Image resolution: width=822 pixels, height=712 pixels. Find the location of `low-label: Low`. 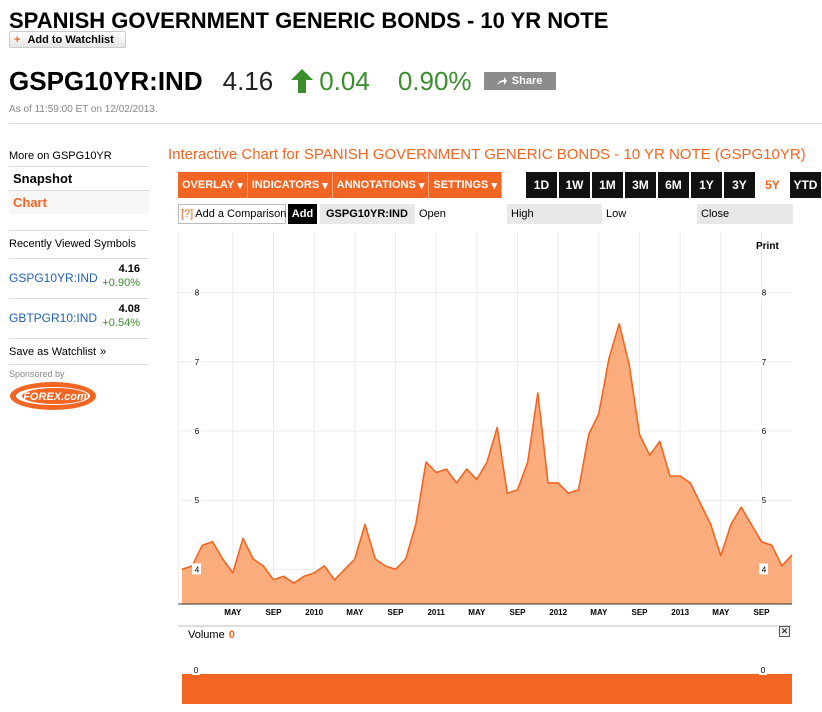

low-label: Low is located at coordinates (616, 214).